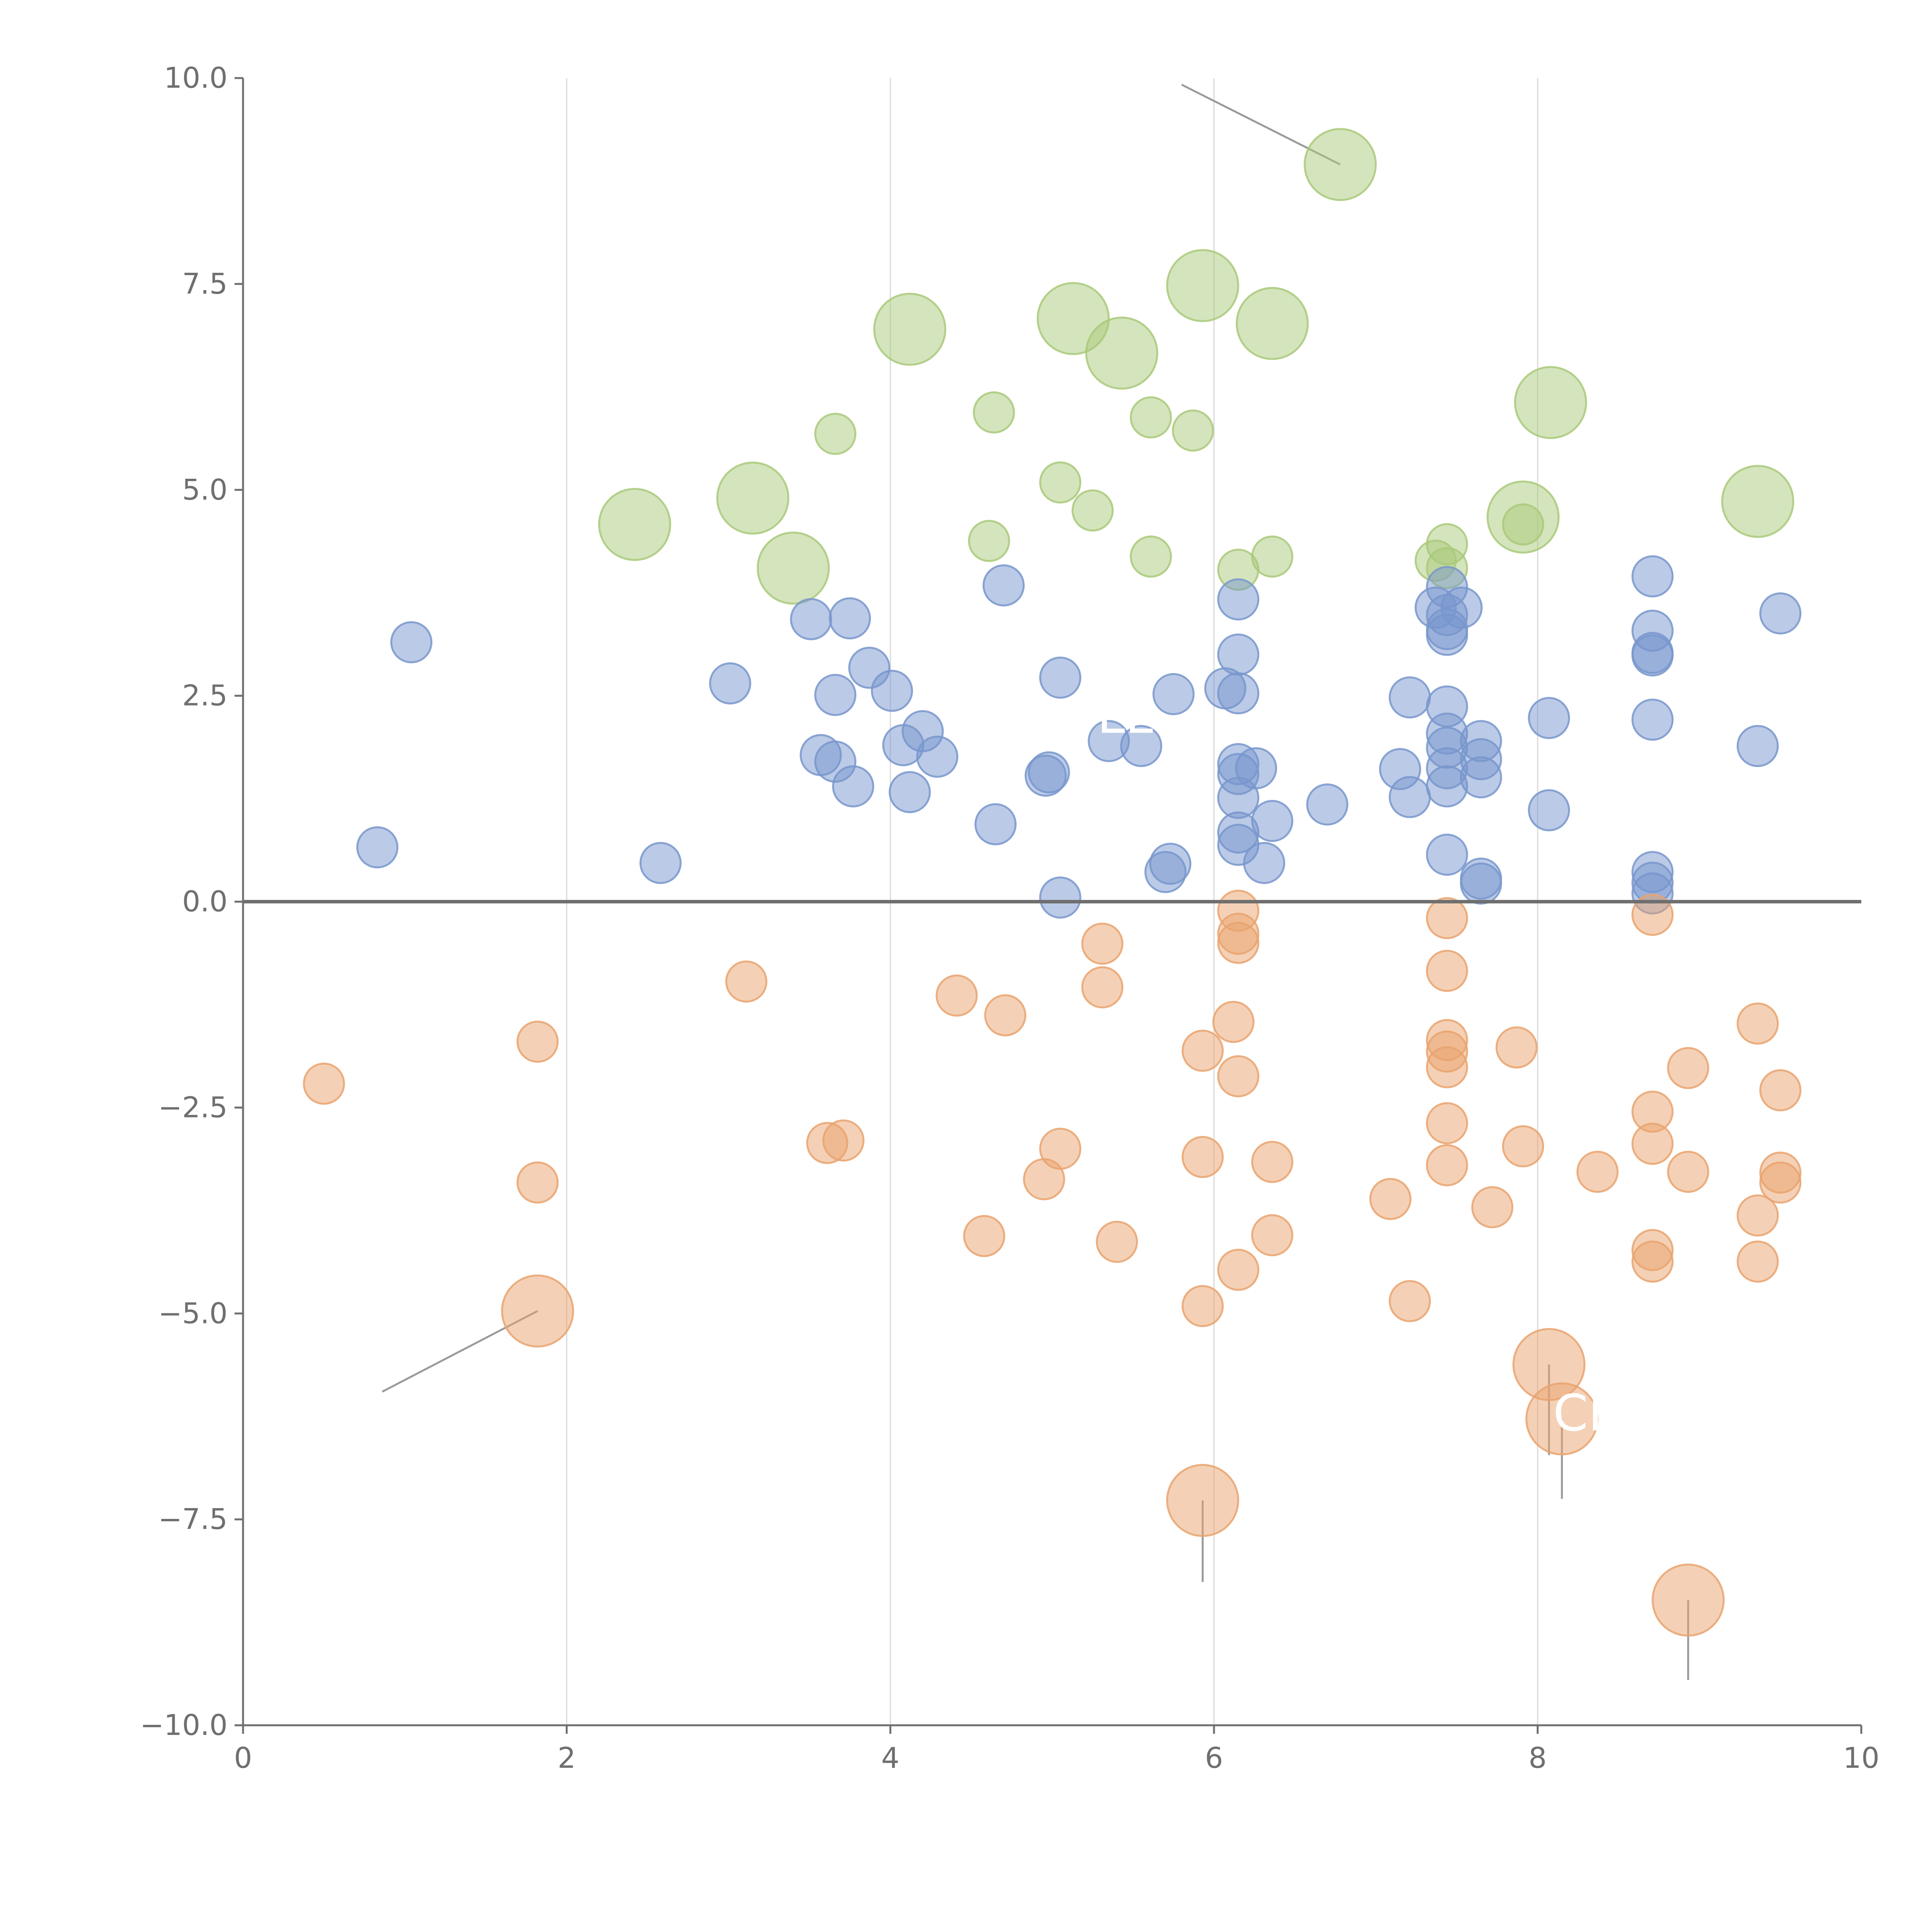  Describe the element at coordinates (205, 284) in the screenshot. I see `y-tick-label: 7.5` at that location.